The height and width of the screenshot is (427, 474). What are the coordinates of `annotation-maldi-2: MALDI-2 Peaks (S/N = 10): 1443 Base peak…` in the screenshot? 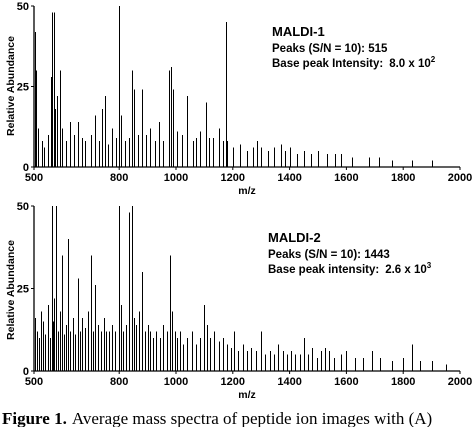 It's located at (350, 253).